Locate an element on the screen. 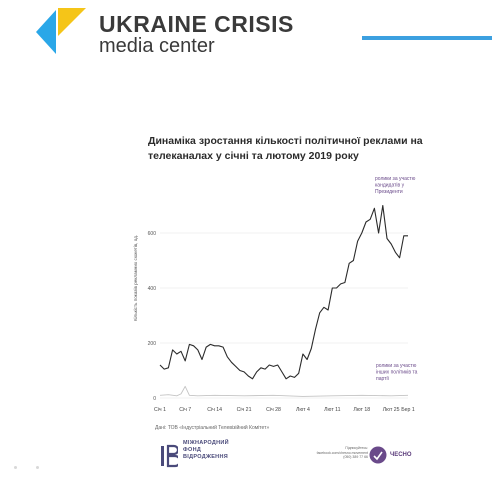 The width and height of the screenshot is (492, 477). series-line-others is located at coordinates (284, 391).